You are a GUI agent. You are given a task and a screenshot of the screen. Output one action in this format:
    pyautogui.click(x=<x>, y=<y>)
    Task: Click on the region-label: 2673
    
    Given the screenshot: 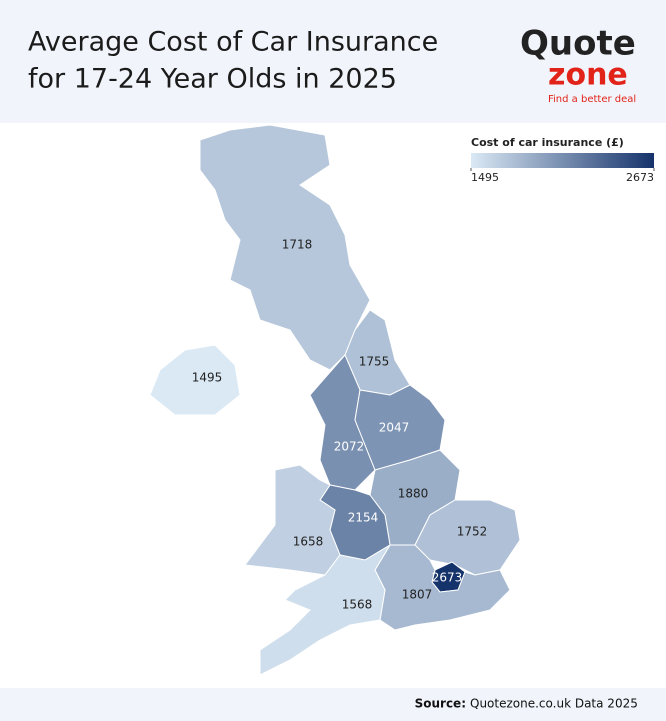 What is the action you would take?
    pyautogui.click(x=447, y=578)
    